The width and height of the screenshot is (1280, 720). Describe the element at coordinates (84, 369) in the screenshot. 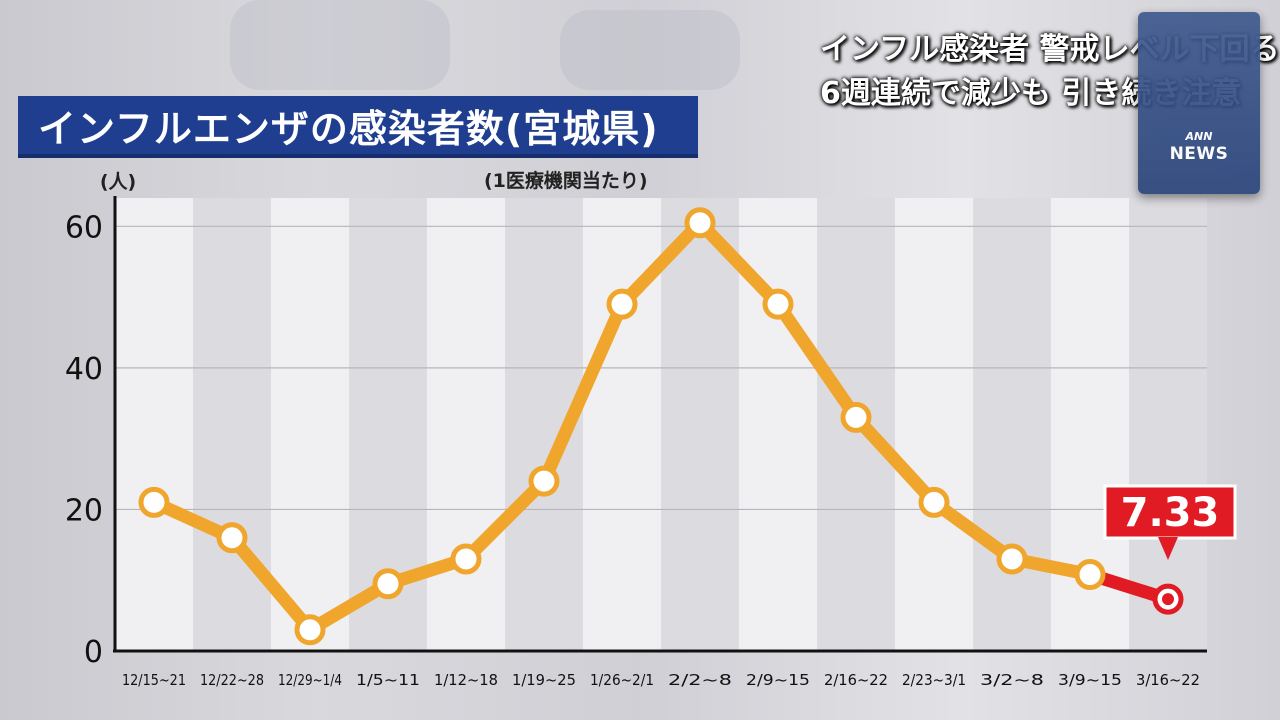

I see `y-tick-label: 40` at that location.